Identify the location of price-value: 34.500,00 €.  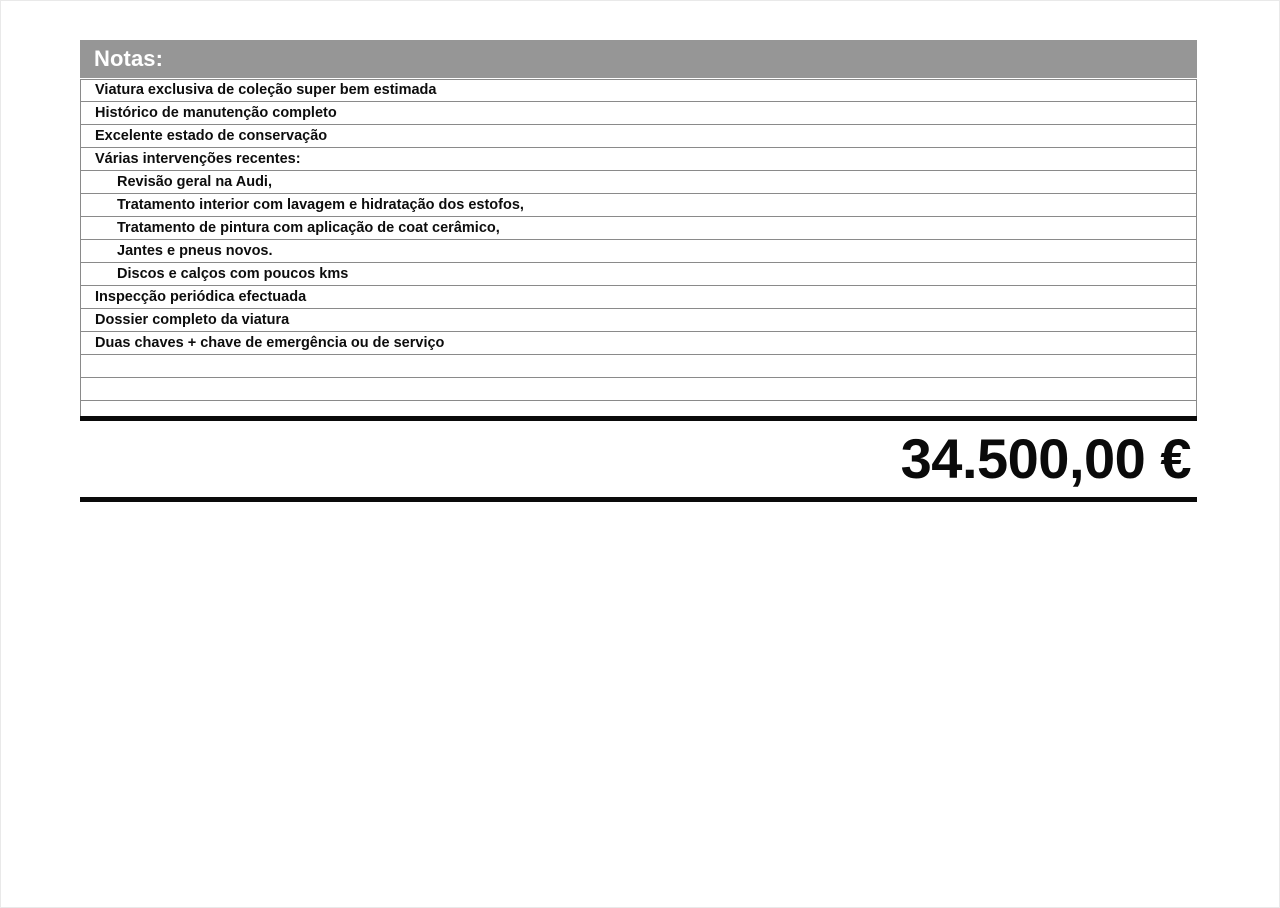
(1046, 458).